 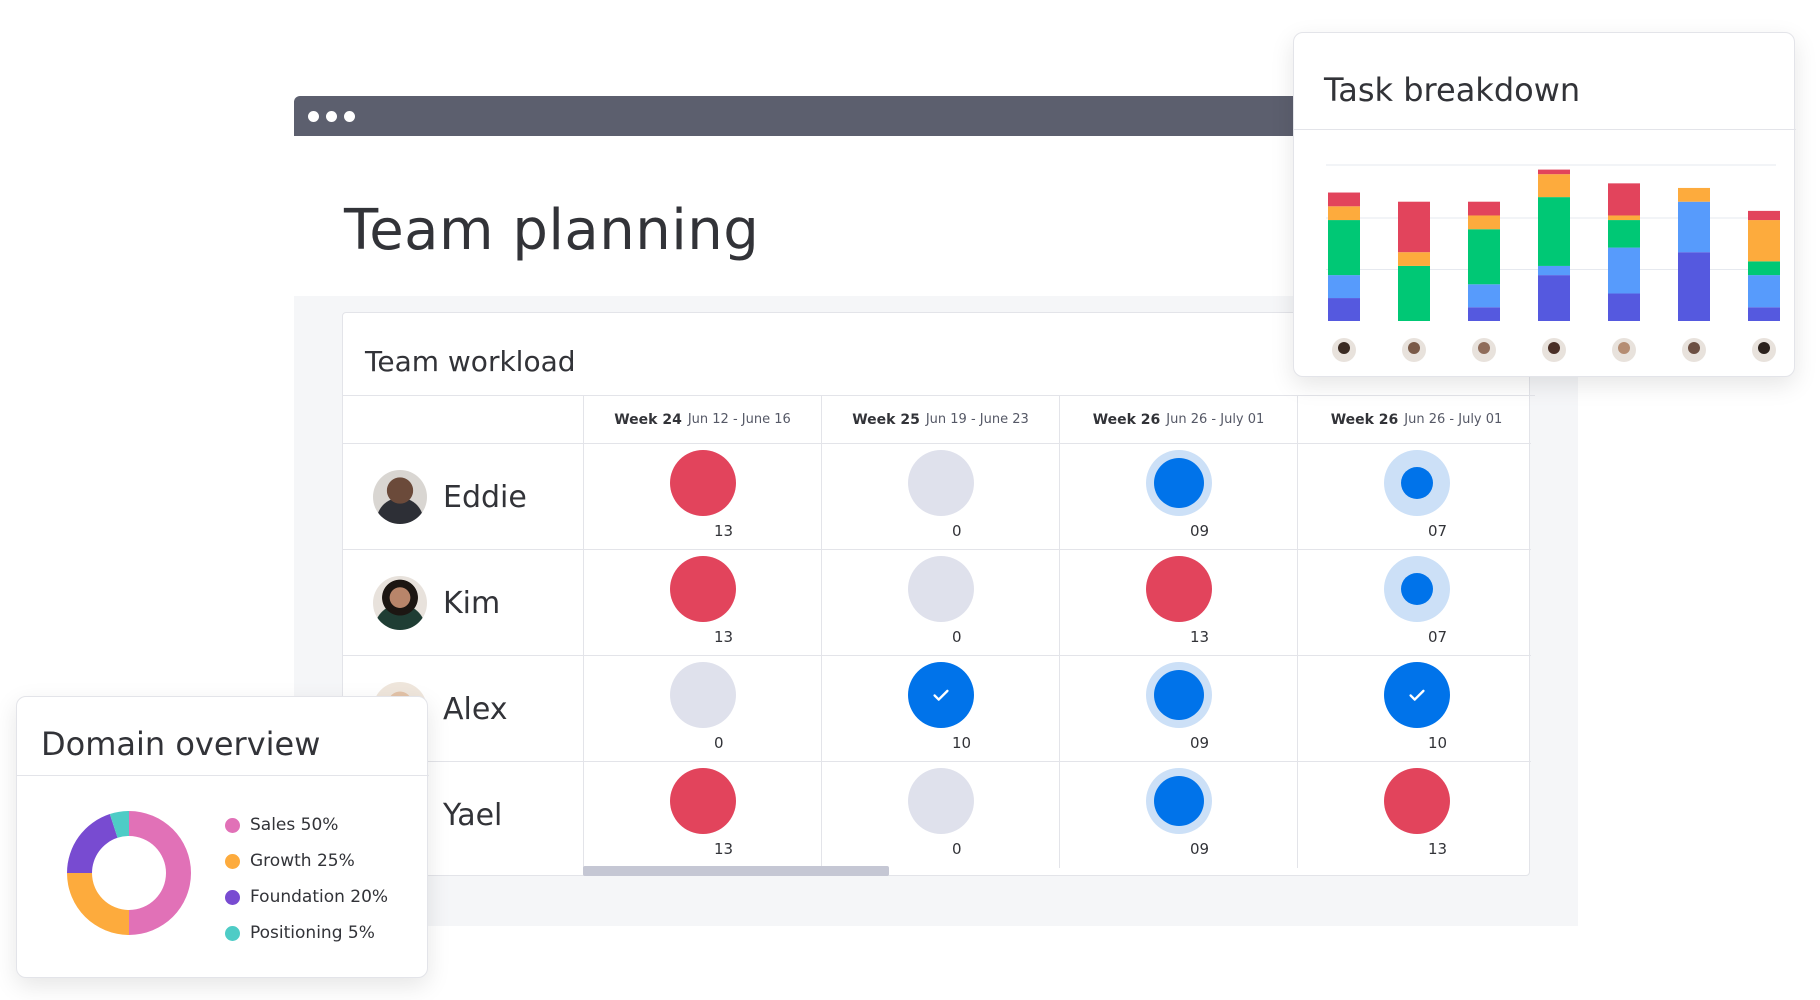 What do you see at coordinates (475, 709) in the screenshot?
I see `person-name: Alex` at bounding box center [475, 709].